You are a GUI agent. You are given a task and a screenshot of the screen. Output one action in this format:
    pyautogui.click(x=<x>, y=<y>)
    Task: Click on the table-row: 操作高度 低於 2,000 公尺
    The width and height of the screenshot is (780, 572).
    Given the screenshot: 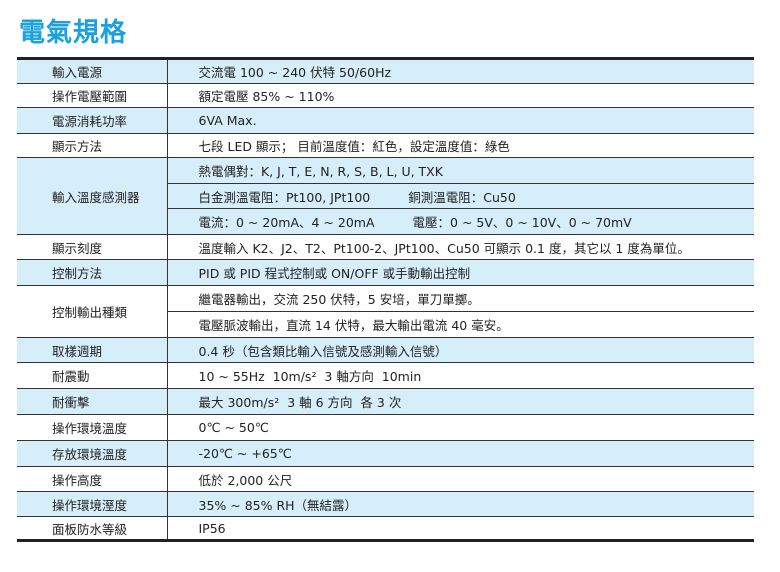 What is the action you would take?
    pyautogui.click(x=385, y=479)
    